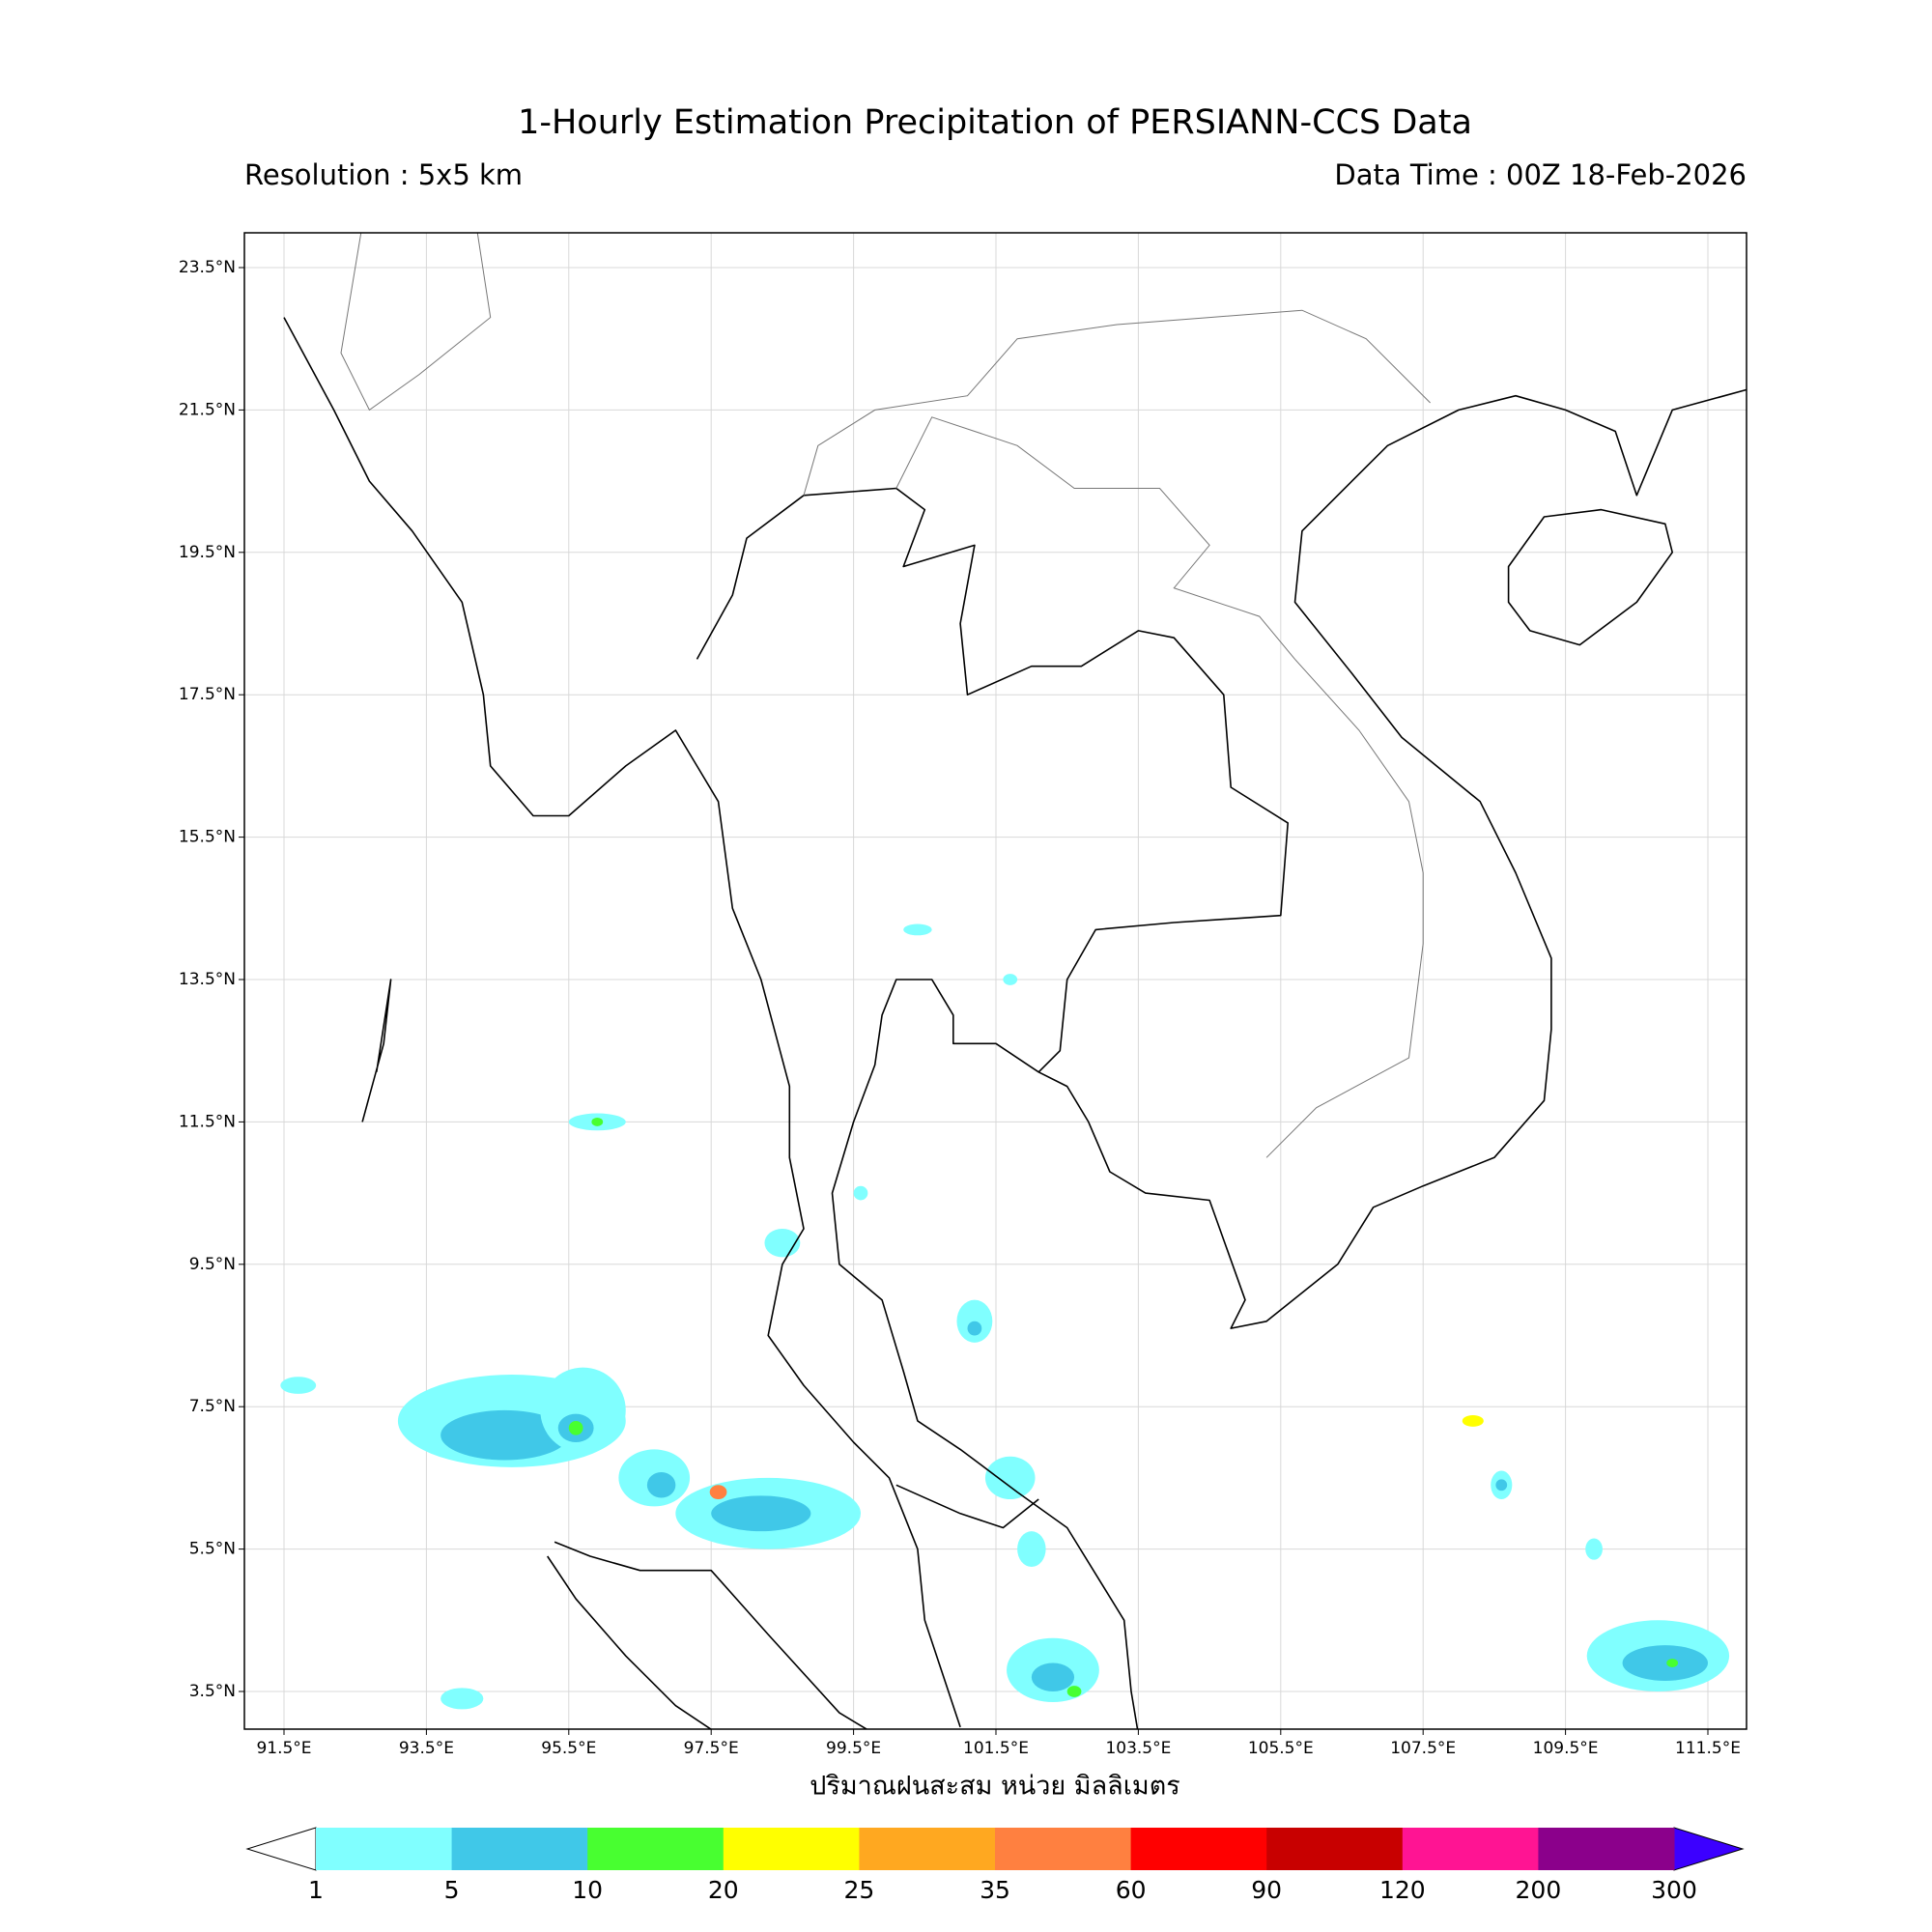  Describe the element at coordinates (207, 552) in the screenshot. I see `lat-tick-label: 19.5°N` at that location.